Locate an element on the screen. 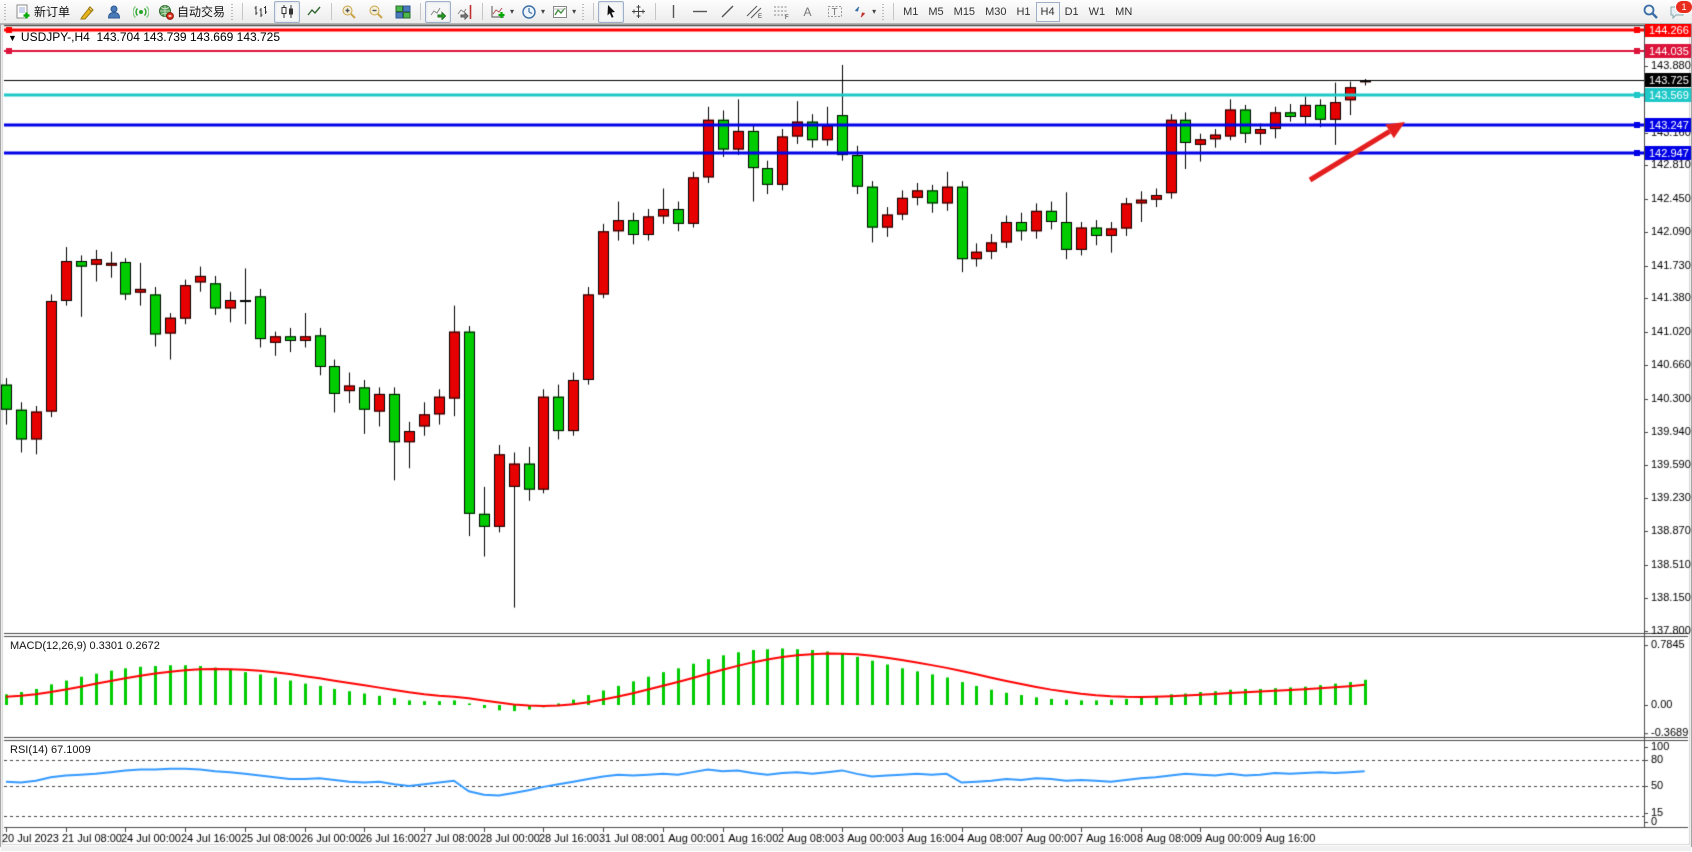 The width and height of the screenshot is (1692, 852). chart-ohlc-values: 143.704 143.739 143.669 143.725 is located at coordinates (188, 37).